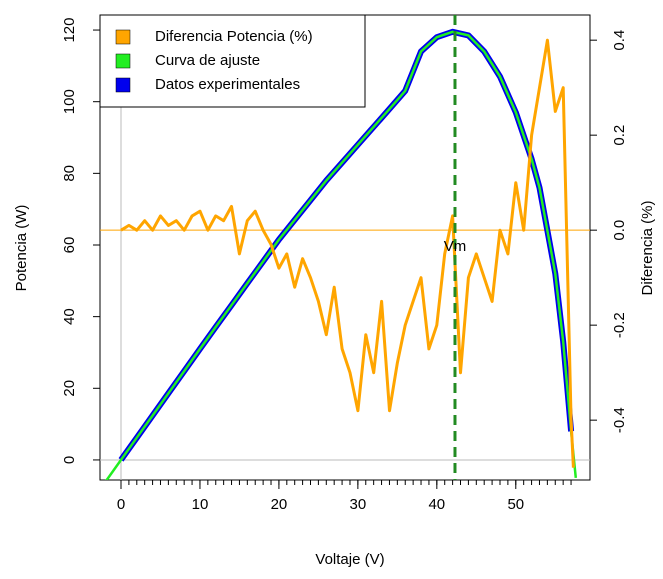 Image resolution: width=663 pixels, height=579 pixels. Describe the element at coordinates (69, 245) in the screenshot. I see `y-tick-label: 60` at that location.